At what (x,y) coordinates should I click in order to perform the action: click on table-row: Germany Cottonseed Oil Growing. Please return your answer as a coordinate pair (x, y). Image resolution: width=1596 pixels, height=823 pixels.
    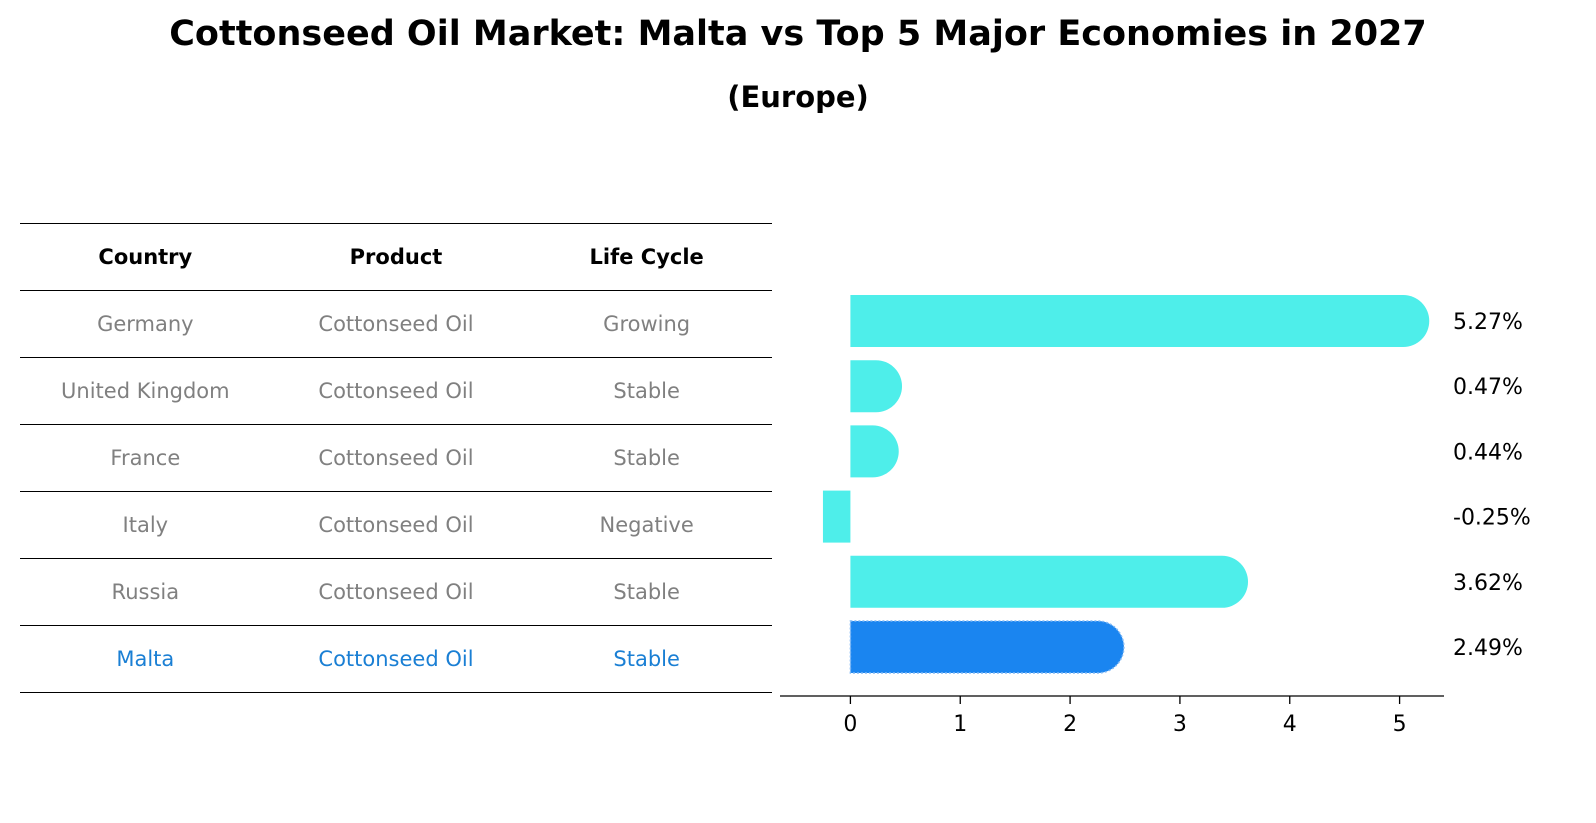
    Looking at the image, I should click on (396, 324).